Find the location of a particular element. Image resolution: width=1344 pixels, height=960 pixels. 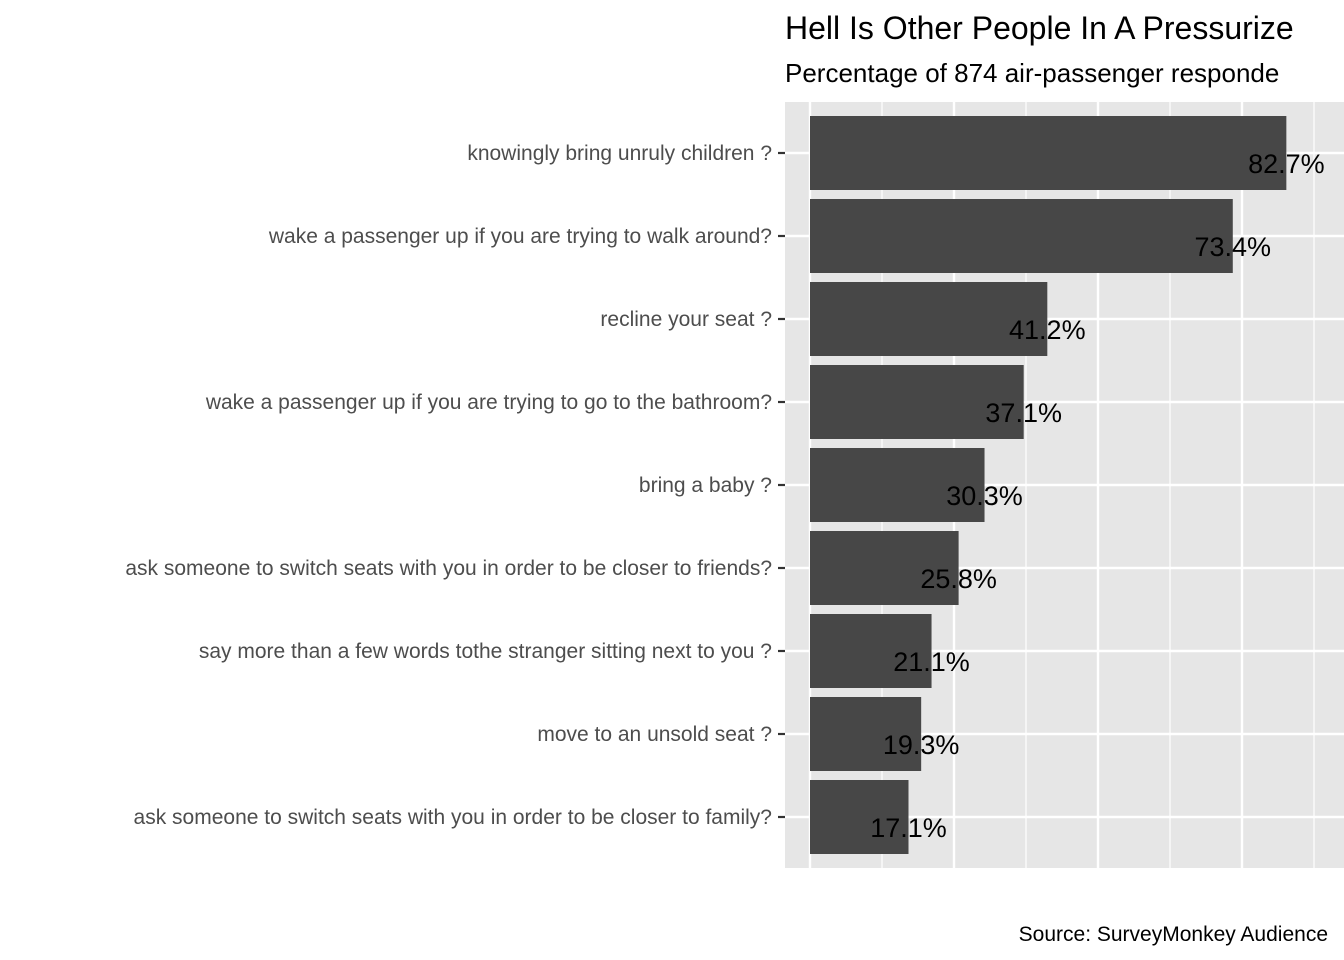

y-tick-label-0: knowingly bring unruly children ? is located at coordinates (619, 153).